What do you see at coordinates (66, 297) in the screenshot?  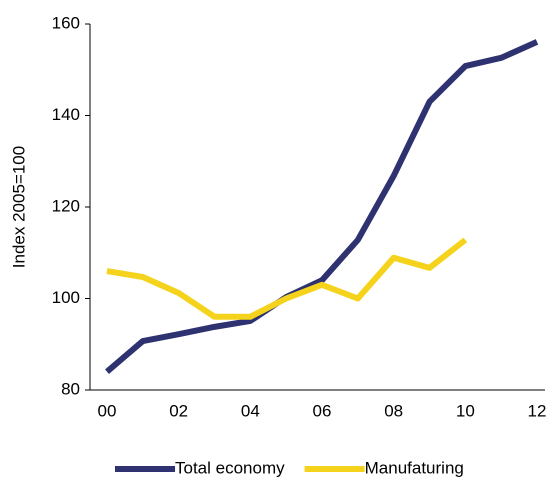 I see `y-tick-label: 100` at bounding box center [66, 297].